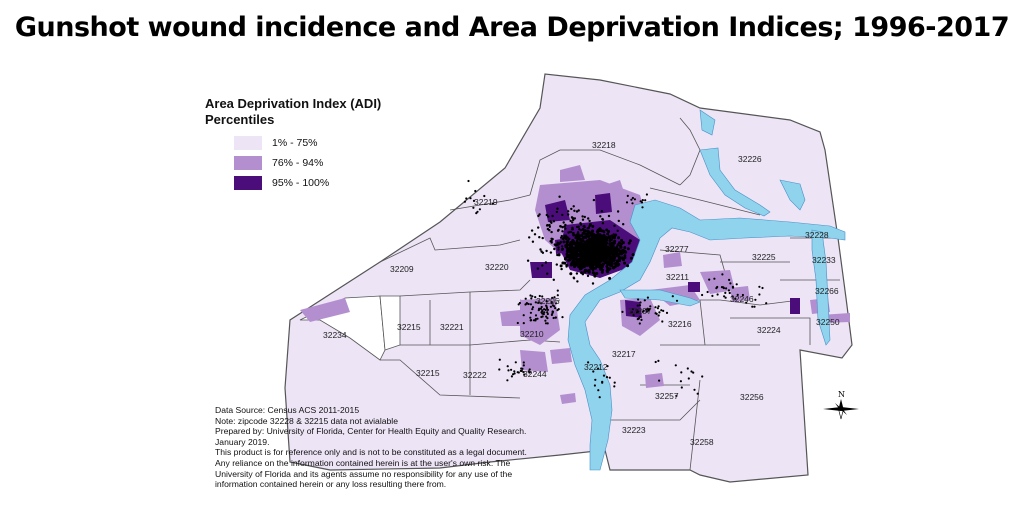 The width and height of the screenshot is (1024, 520). I want to click on legend-title: Area Deprivation Index (ADI) Percentiles, so click(320, 112).